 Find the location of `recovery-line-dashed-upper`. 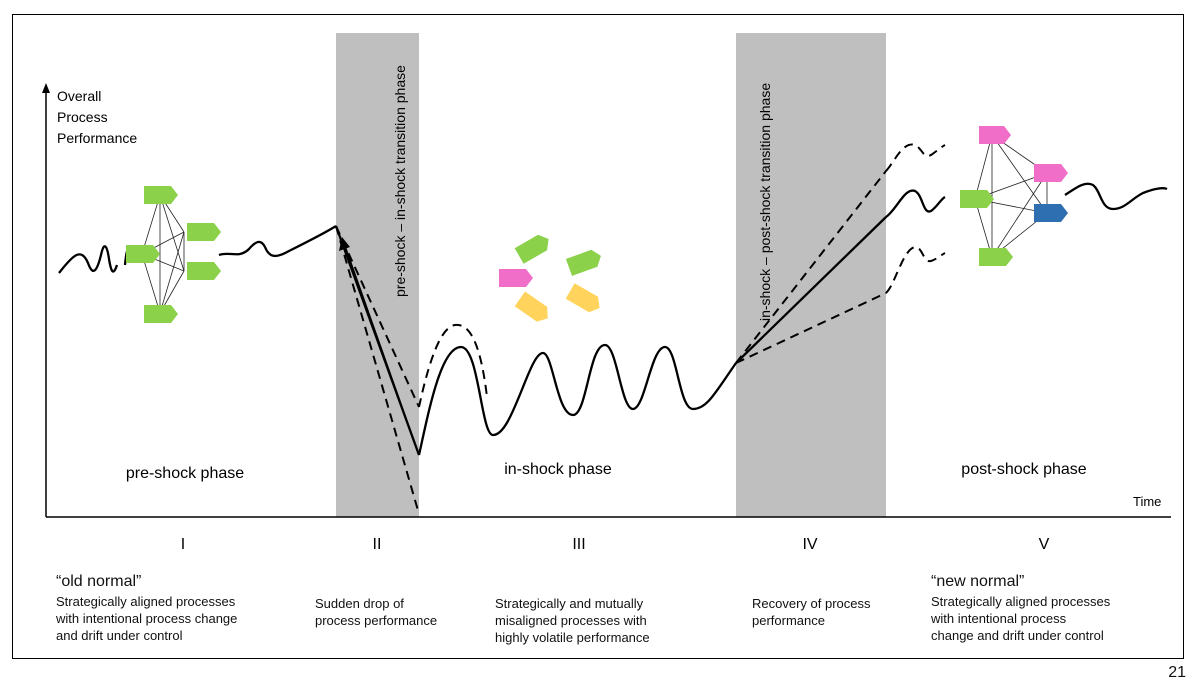

recovery-line-dashed-upper is located at coordinates (811, 267).